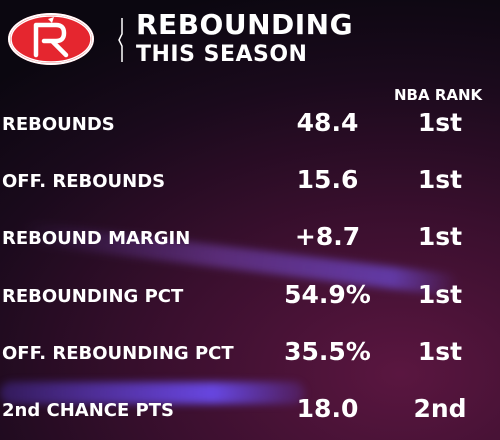 The image size is (500, 440). I want to click on stat-value: 35.5%, so click(327, 351).